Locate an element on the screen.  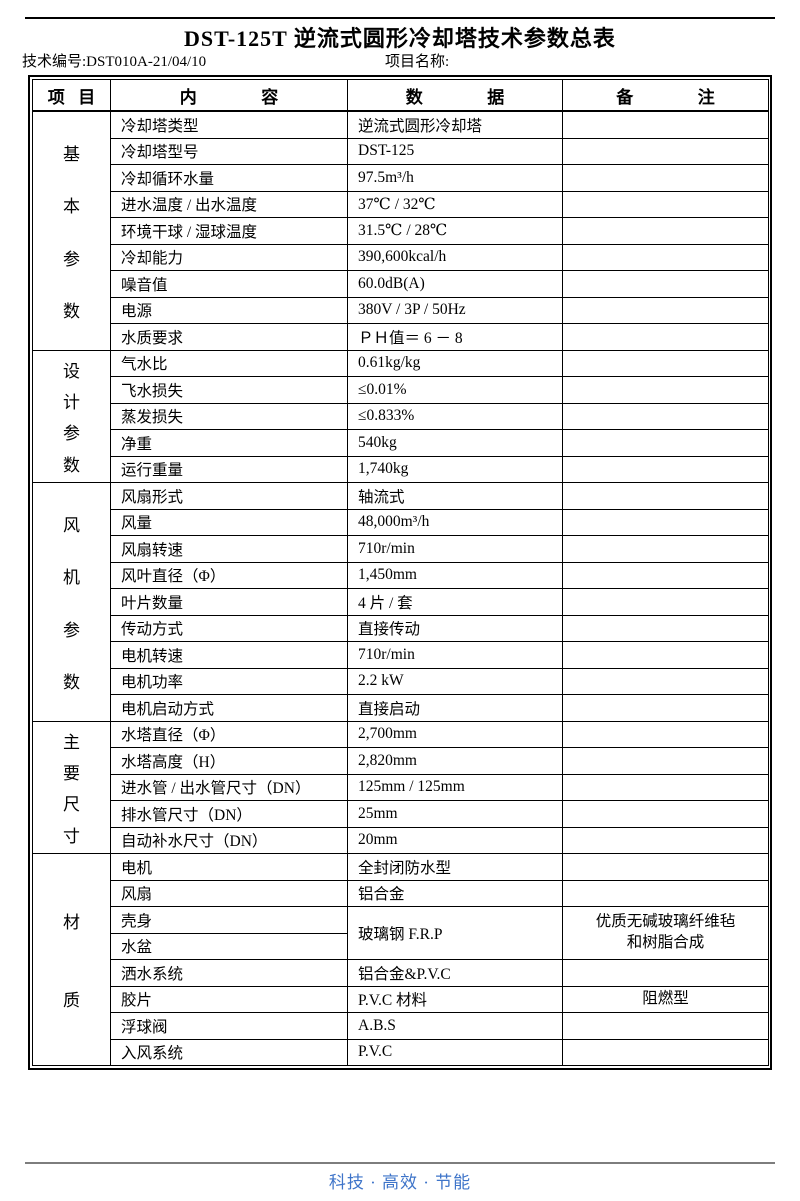
data-cell: 390,600kcal/h is located at coordinates (455, 257).